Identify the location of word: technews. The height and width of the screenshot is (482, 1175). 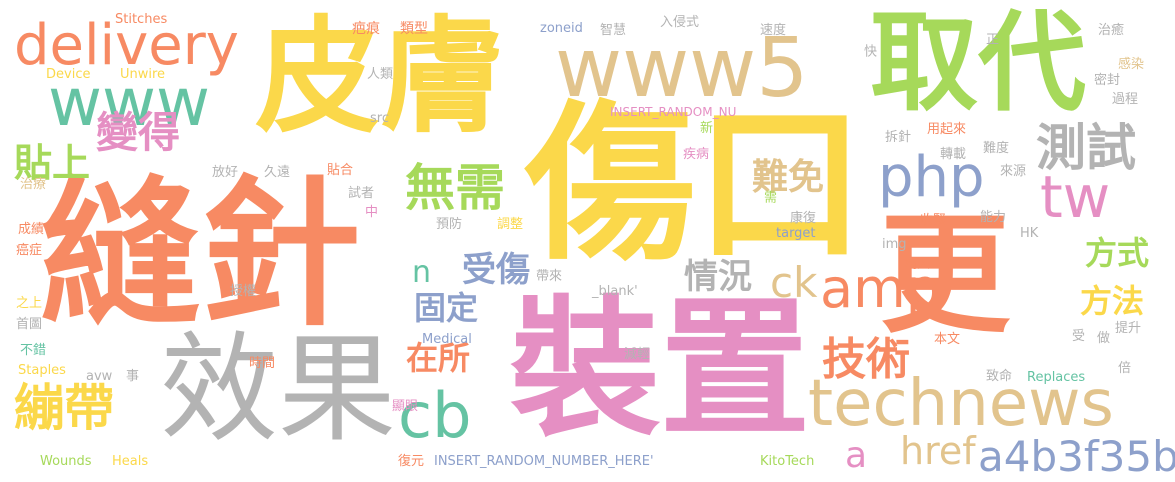
(961, 404).